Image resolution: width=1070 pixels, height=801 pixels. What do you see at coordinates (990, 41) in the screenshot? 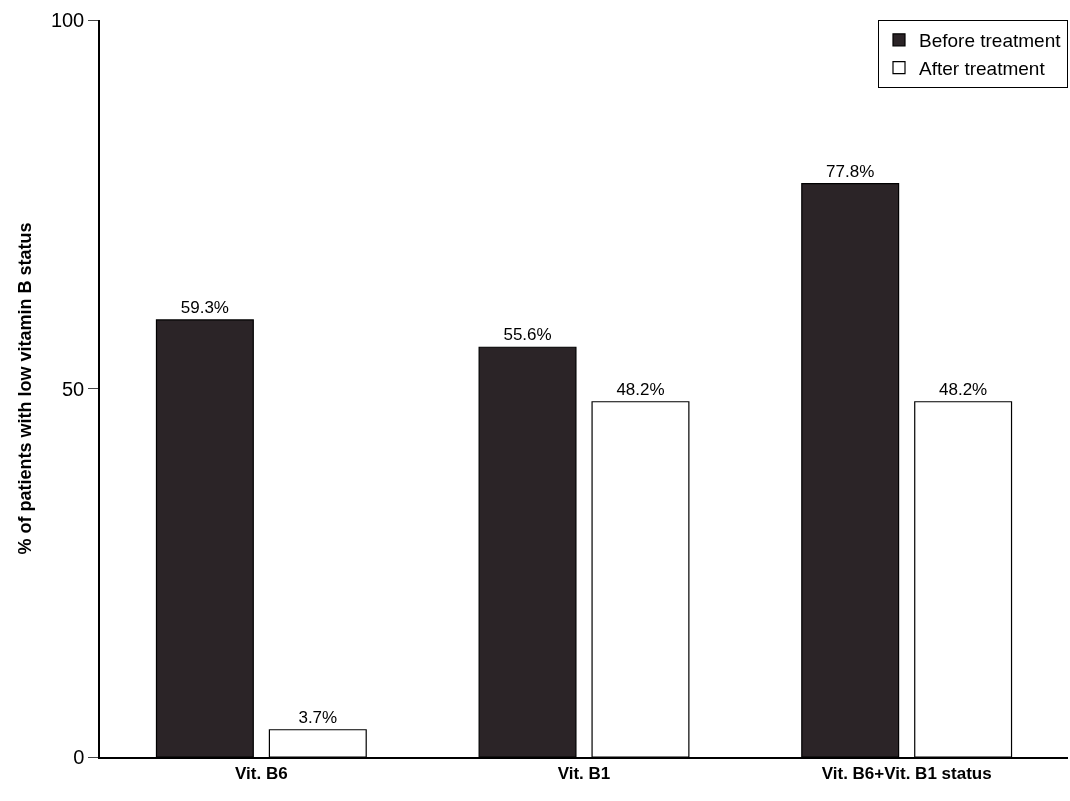
I see `legend-label: Before treatment` at bounding box center [990, 41].